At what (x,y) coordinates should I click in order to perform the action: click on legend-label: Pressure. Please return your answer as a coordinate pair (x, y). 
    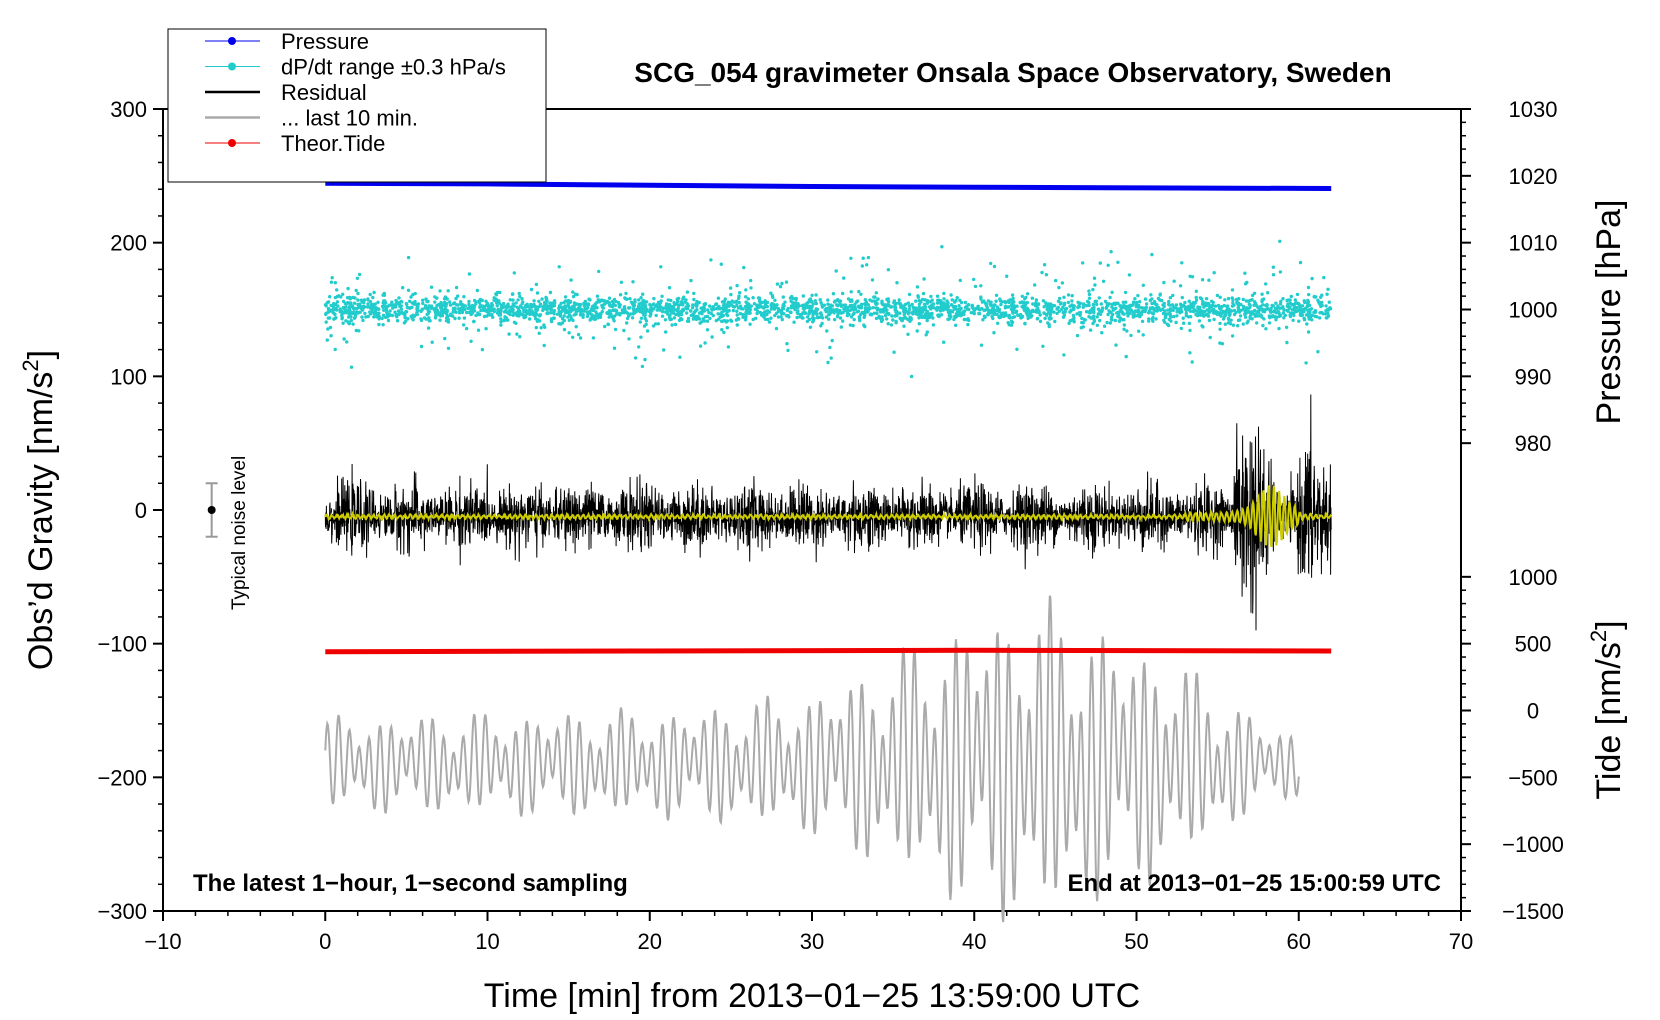
    Looking at the image, I should click on (325, 41).